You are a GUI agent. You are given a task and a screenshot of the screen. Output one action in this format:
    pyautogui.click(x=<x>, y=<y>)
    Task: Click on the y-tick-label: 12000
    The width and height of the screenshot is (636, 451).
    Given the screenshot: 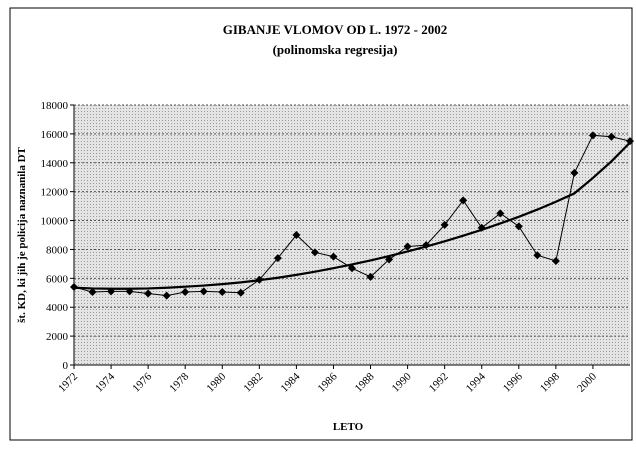 What is the action you would take?
    pyautogui.click(x=55, y=193)
    